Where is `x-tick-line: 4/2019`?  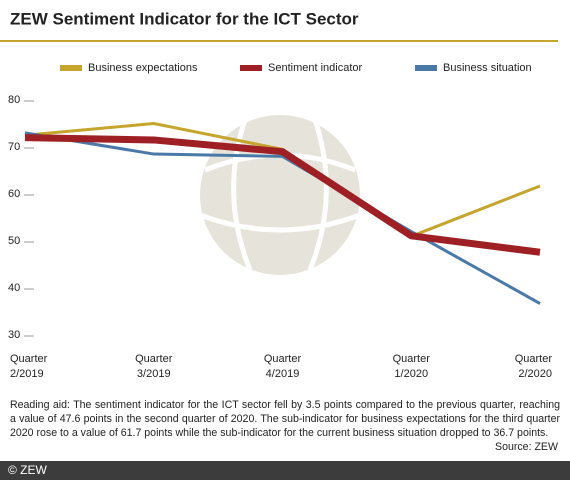
x-tick-line: 4/2019 is located at coordinates (283, 374).